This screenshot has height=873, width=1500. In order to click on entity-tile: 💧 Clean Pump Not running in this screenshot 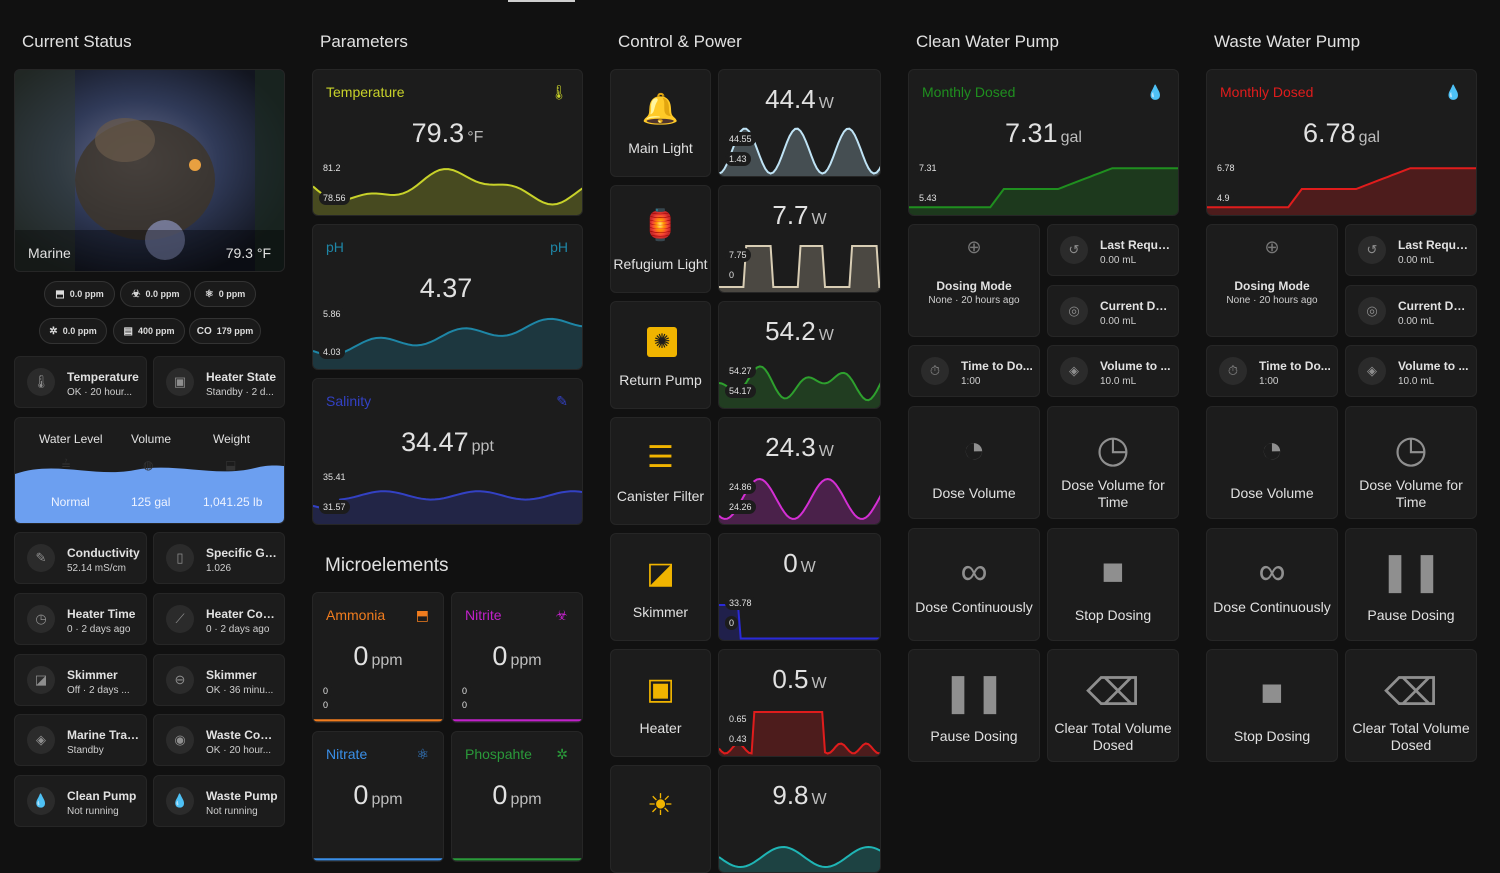, I will do `click(80, 801)`.